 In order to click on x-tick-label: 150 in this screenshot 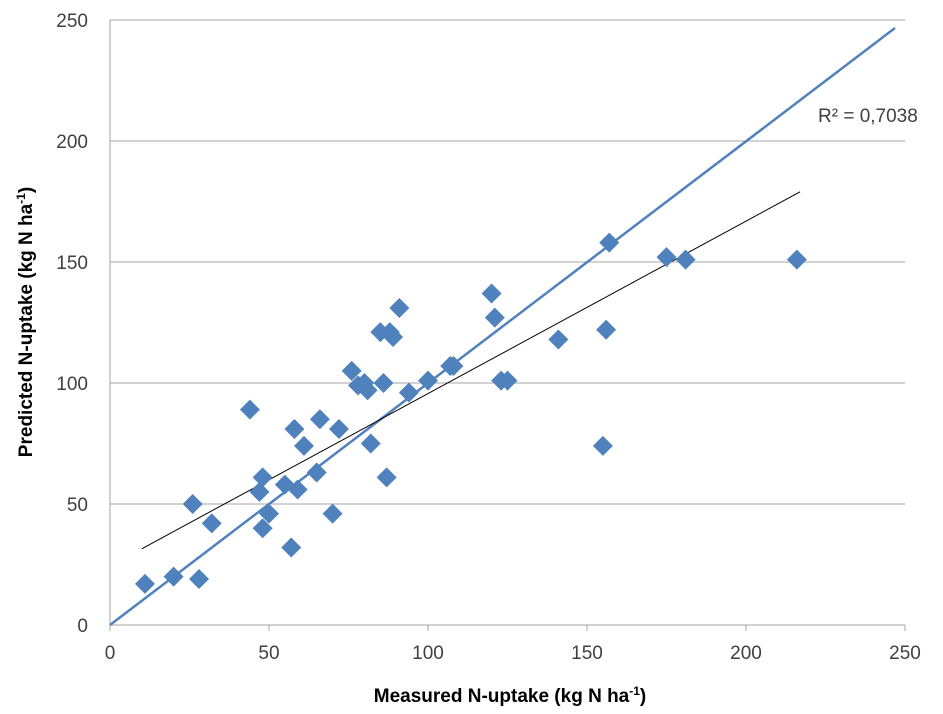, I will do `click(587, 653)`.